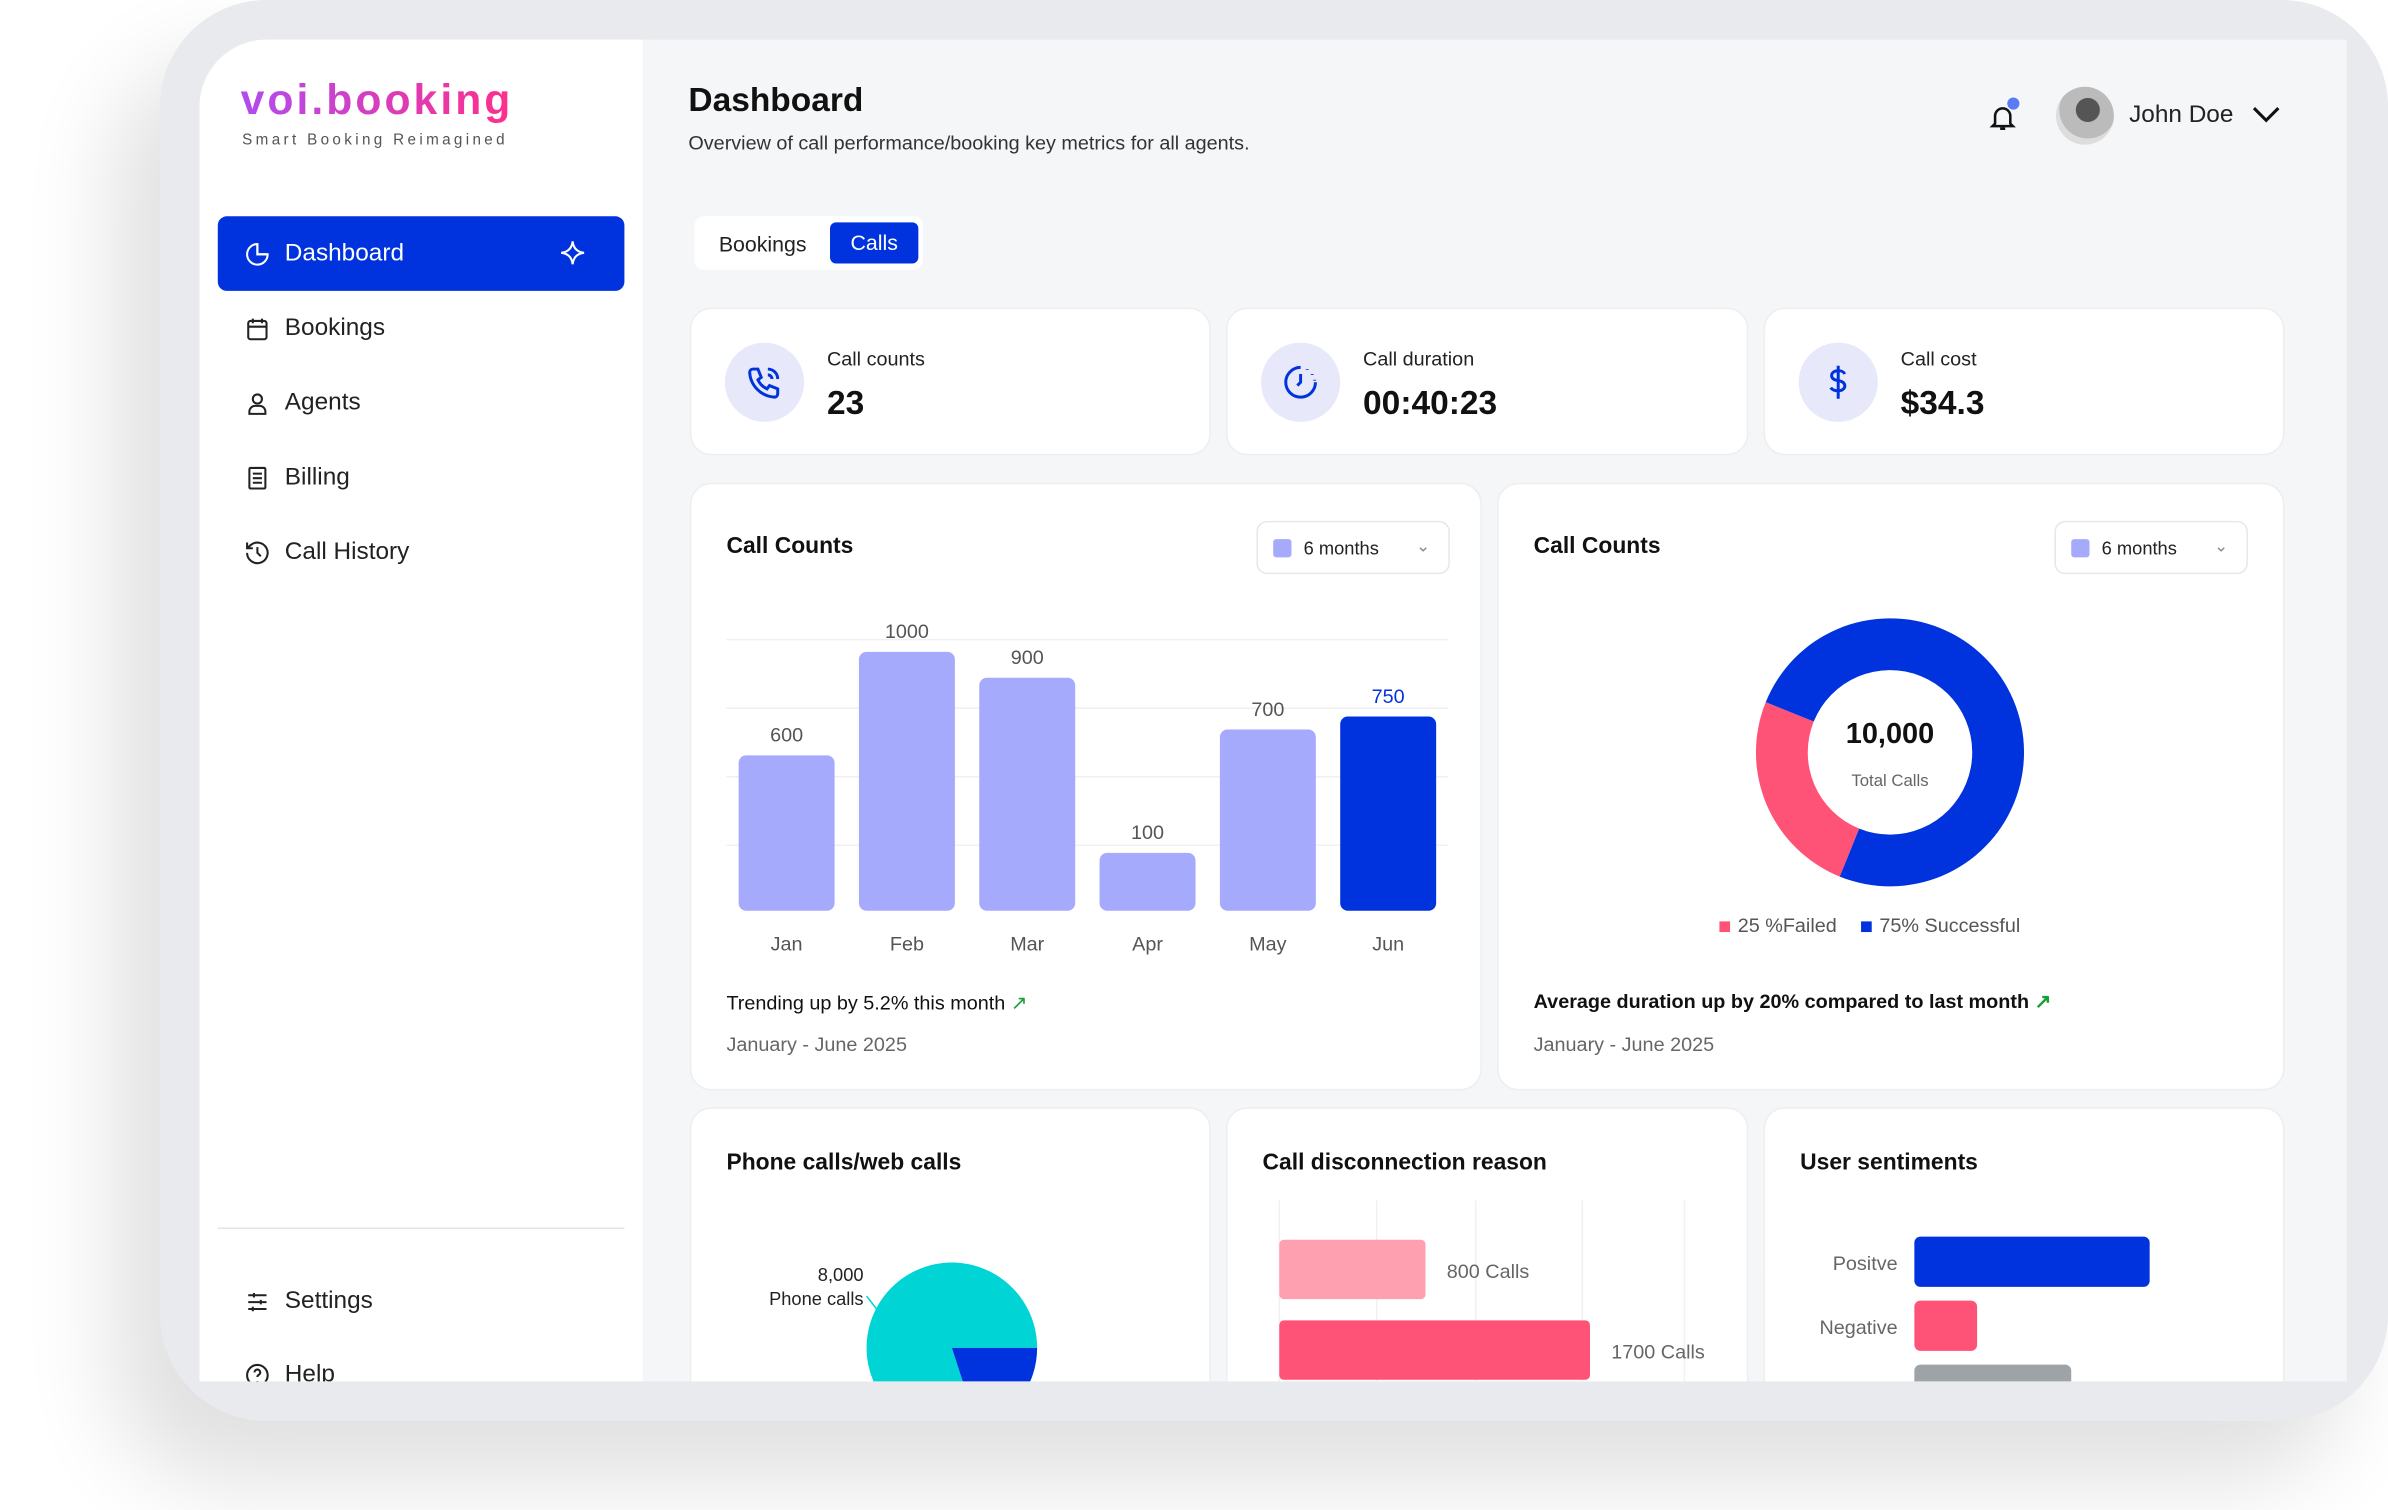 The height and width of the screenshot is (1510, 2388). I want to click on bar-jan, so click(786, 833).